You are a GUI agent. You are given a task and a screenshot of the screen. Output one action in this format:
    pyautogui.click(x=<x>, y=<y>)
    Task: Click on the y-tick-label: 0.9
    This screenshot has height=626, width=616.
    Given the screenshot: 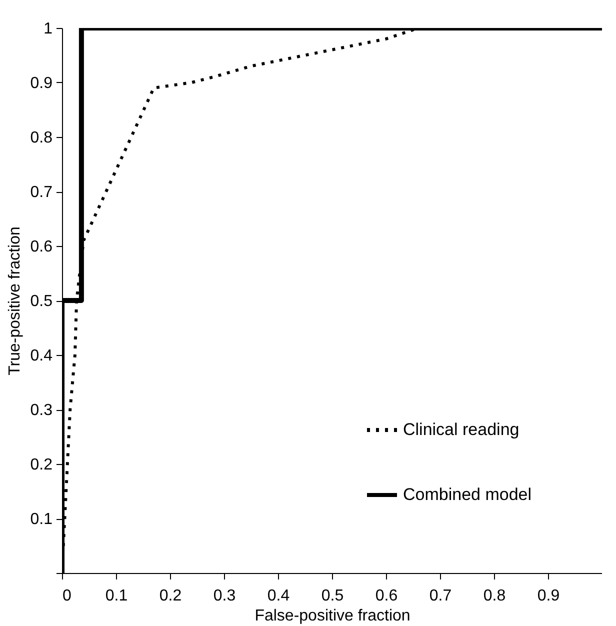 What is the action you would take?
    pyautogui.click(x=41, y=83)
    